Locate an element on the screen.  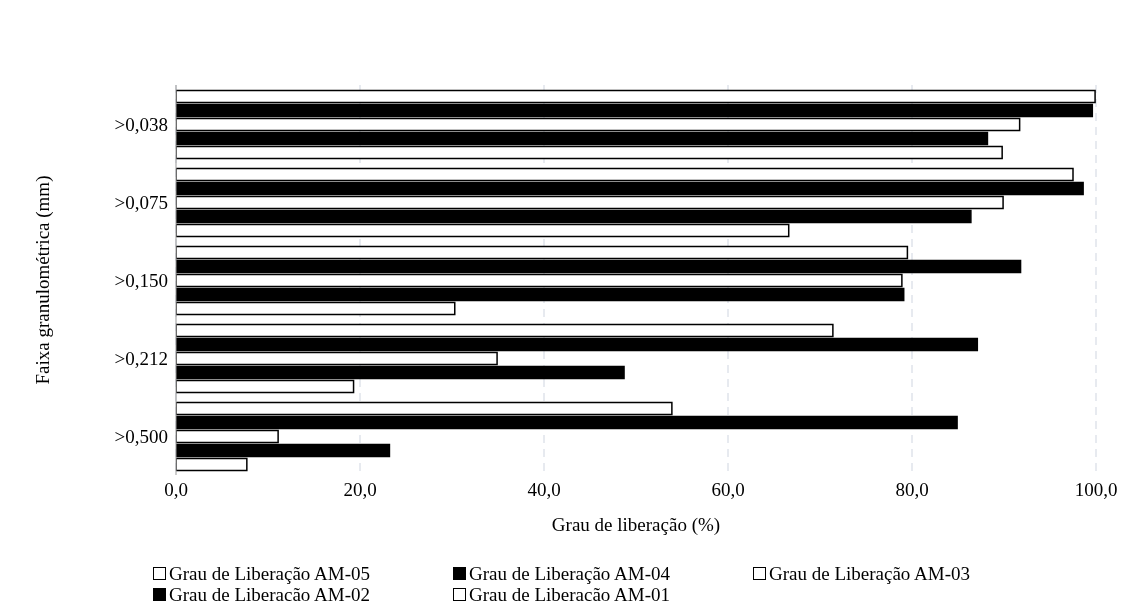
legend-label: Grau de Liberacão AM-01 is located at coordinates (570, 594).